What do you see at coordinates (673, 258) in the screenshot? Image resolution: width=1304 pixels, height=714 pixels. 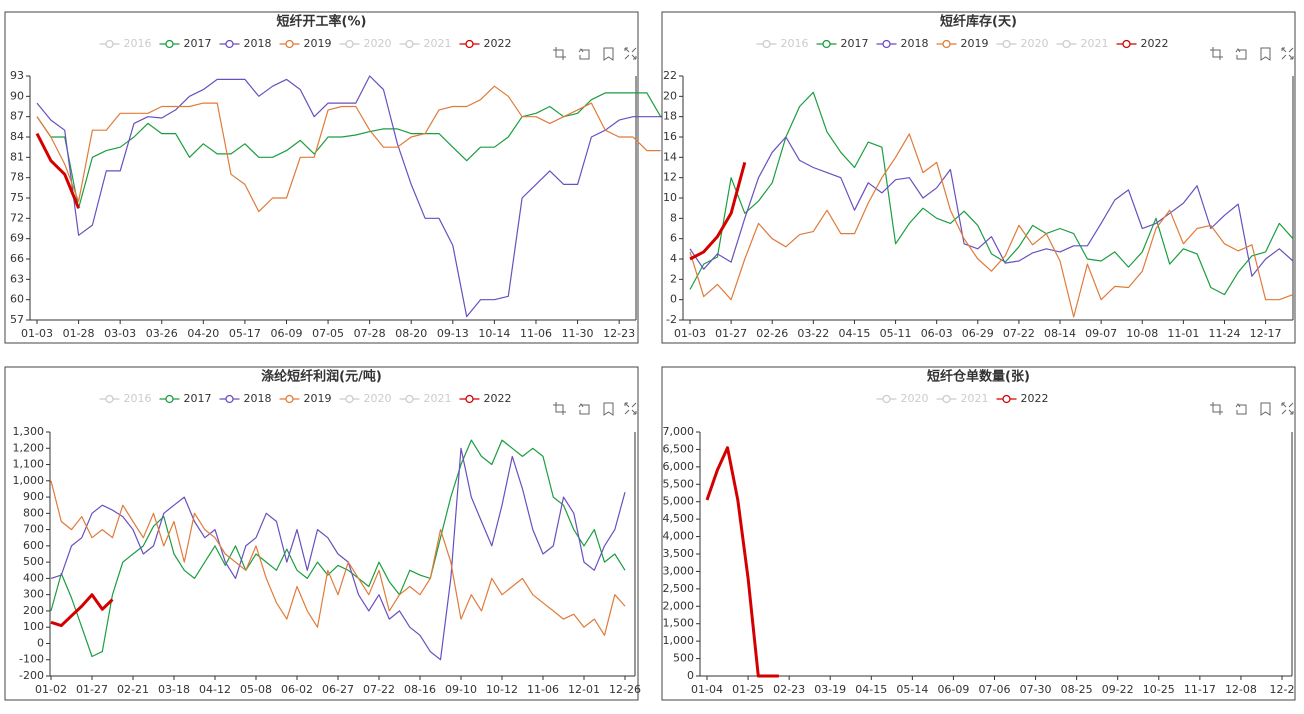 I see `y-tick-label: 4` at bounding box center [673, 258].